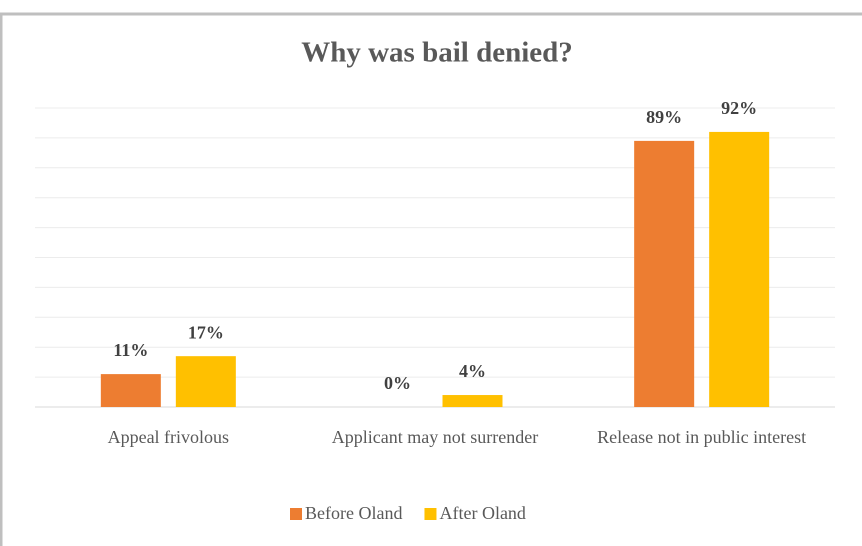 Image resolution: width=862 pixels, height=546 pixels. I want to click on legend-label: After Oland, so click(482, 513).